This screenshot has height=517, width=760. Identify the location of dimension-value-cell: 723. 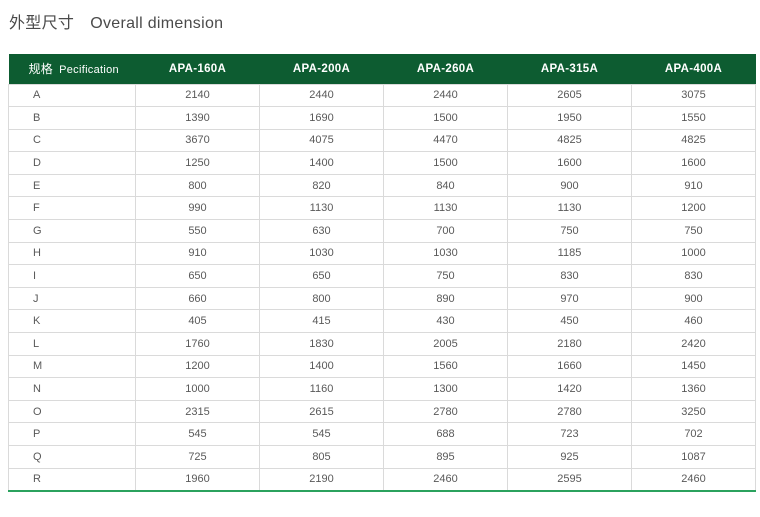
(569, 434).